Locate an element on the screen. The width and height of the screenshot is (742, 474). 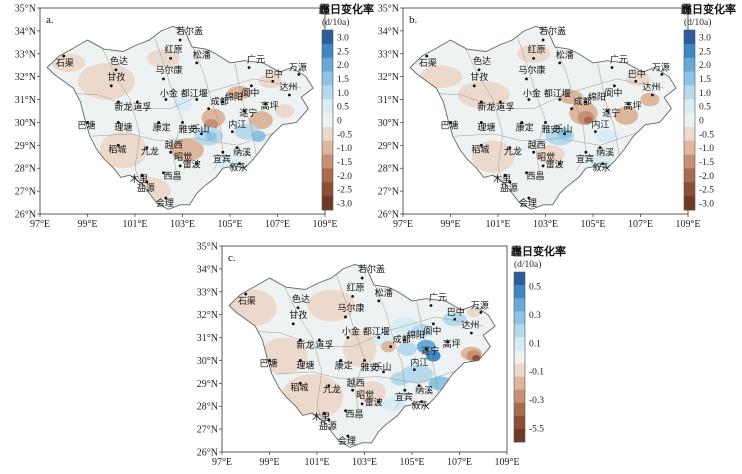
colorbar-tick-label: -2.0 is located at coordinates (344, 177).